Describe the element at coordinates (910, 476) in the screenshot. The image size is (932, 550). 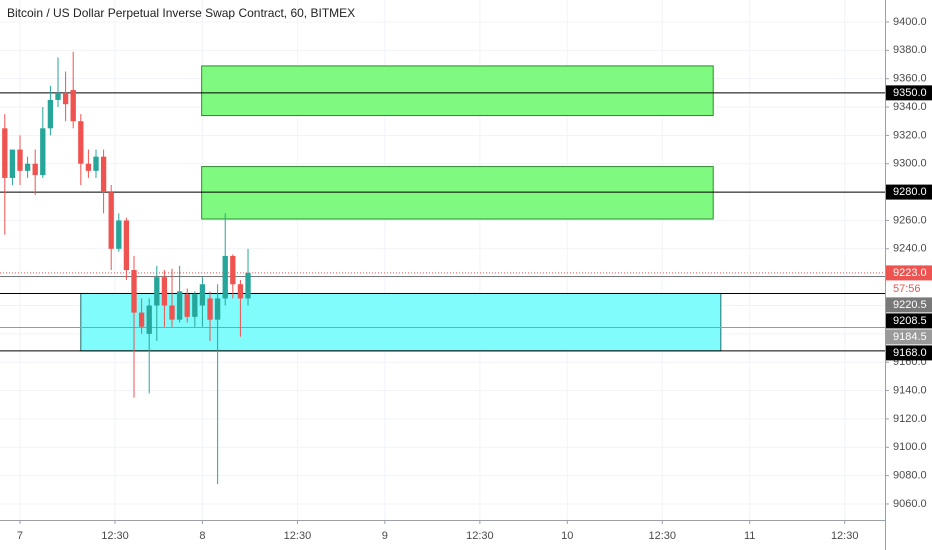
I see `y-tick-label: 9080.0` at that location.